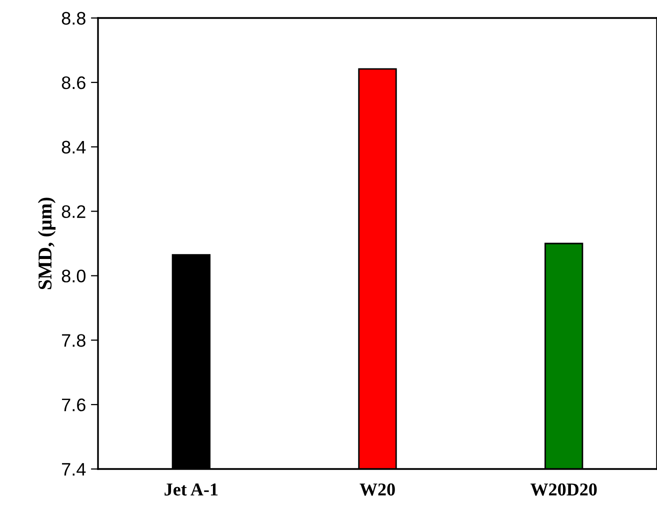 This screenshot has width=657, height=511. Describe the element at coordinates (47, 244) in the screenshot. I see `y-axis-title: SMD, (µm)` at that location.